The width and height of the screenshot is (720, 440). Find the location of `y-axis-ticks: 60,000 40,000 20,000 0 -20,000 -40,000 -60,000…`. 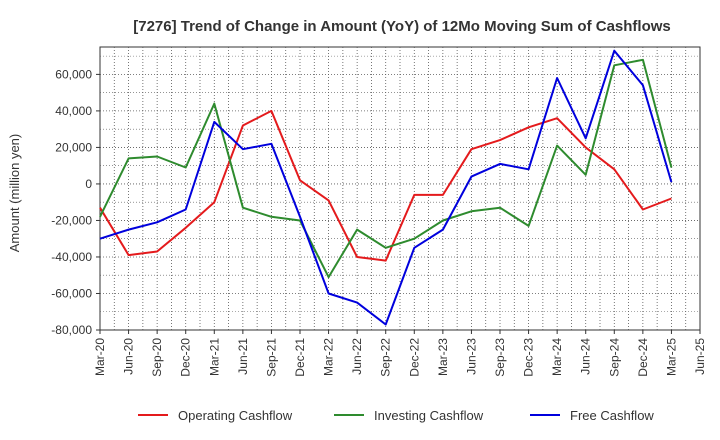

y-axis-ticks: 60,000 40,000 20,000 0 -20,000 -40,000 -60,000… is located at coordinates (75, 202).